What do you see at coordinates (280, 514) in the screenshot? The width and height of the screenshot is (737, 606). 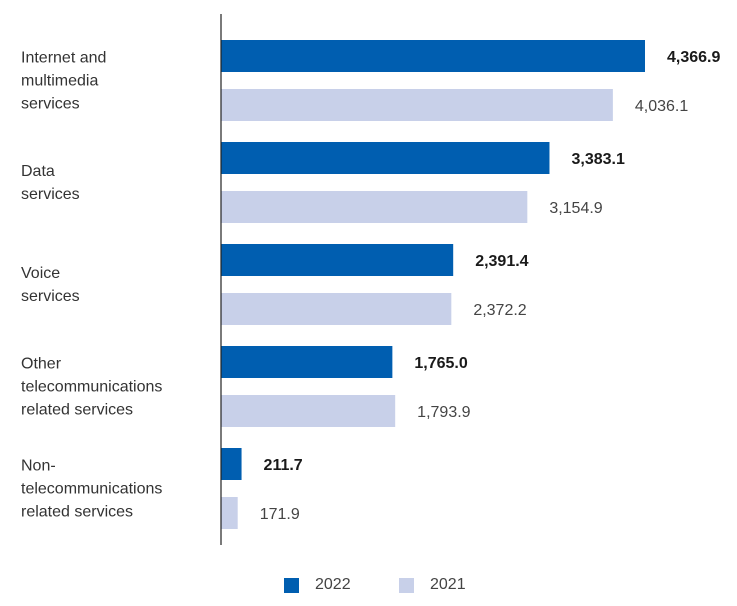 I see `data-label-2021: 171.9` at bounding box center [280, 514].